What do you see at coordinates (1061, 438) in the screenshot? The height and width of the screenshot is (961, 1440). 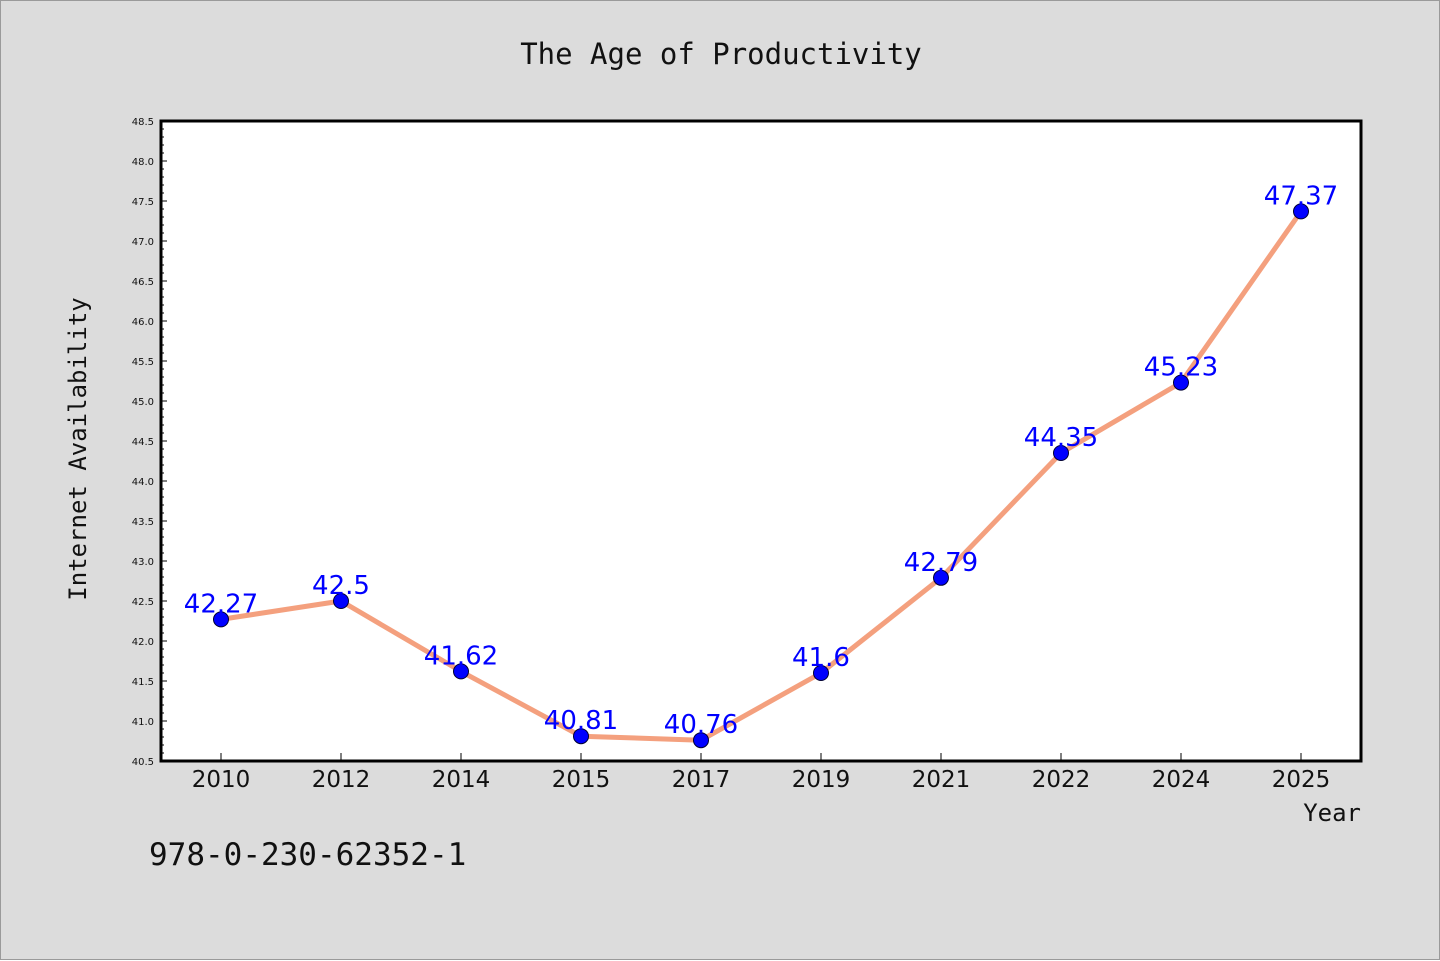 I see `data-label: 44.35` at bounding box center [1061, 438].